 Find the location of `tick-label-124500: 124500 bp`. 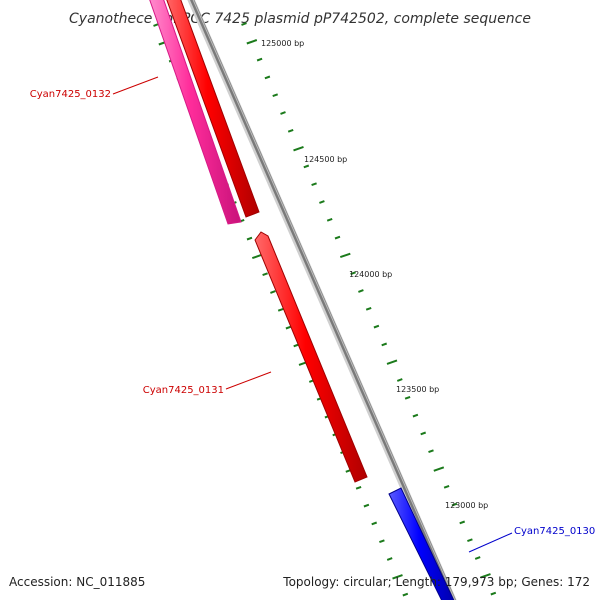

tick-label-124500: 124500 bp is located at coordinates (325, 159).